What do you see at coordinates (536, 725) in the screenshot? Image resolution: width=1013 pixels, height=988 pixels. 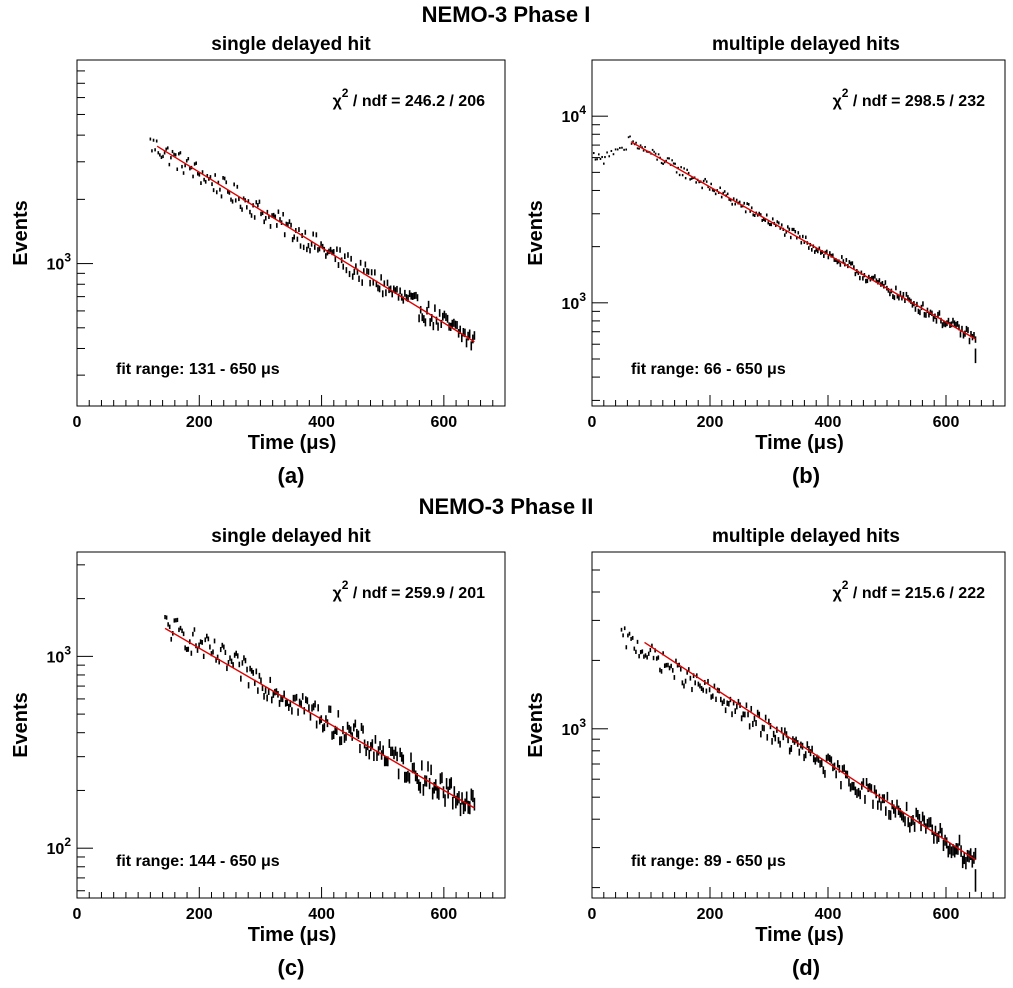 I see `y-axis-label-d: Events` at bounding box center [536, 725].